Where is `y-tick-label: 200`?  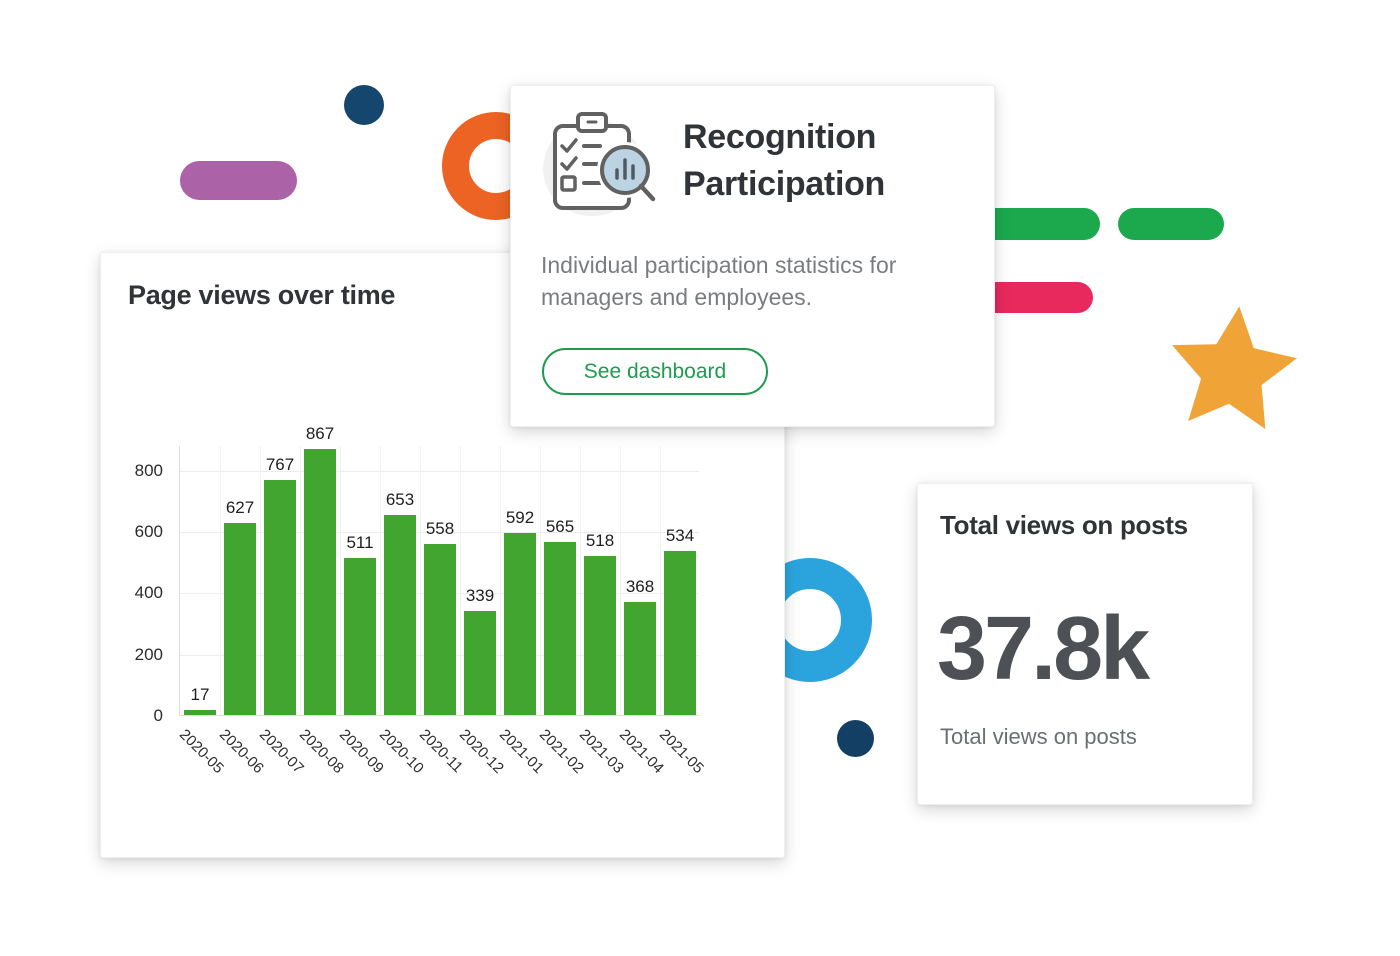 y-tick-label: 200 is located at coordinates (148, 654).